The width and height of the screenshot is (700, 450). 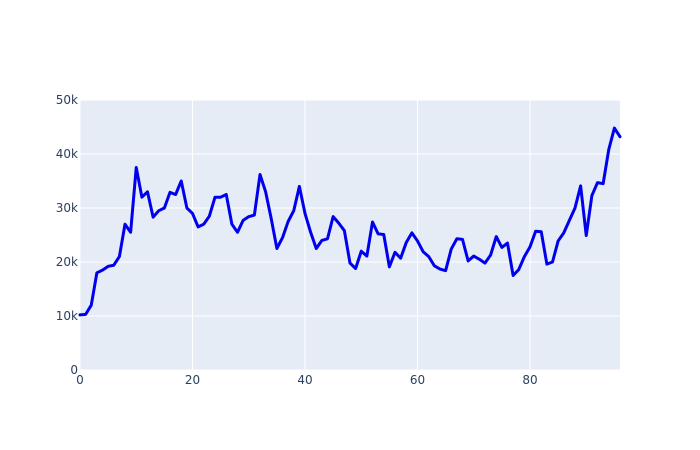 I want to click on x-tick-label: 0, so click(x=80, y=380).